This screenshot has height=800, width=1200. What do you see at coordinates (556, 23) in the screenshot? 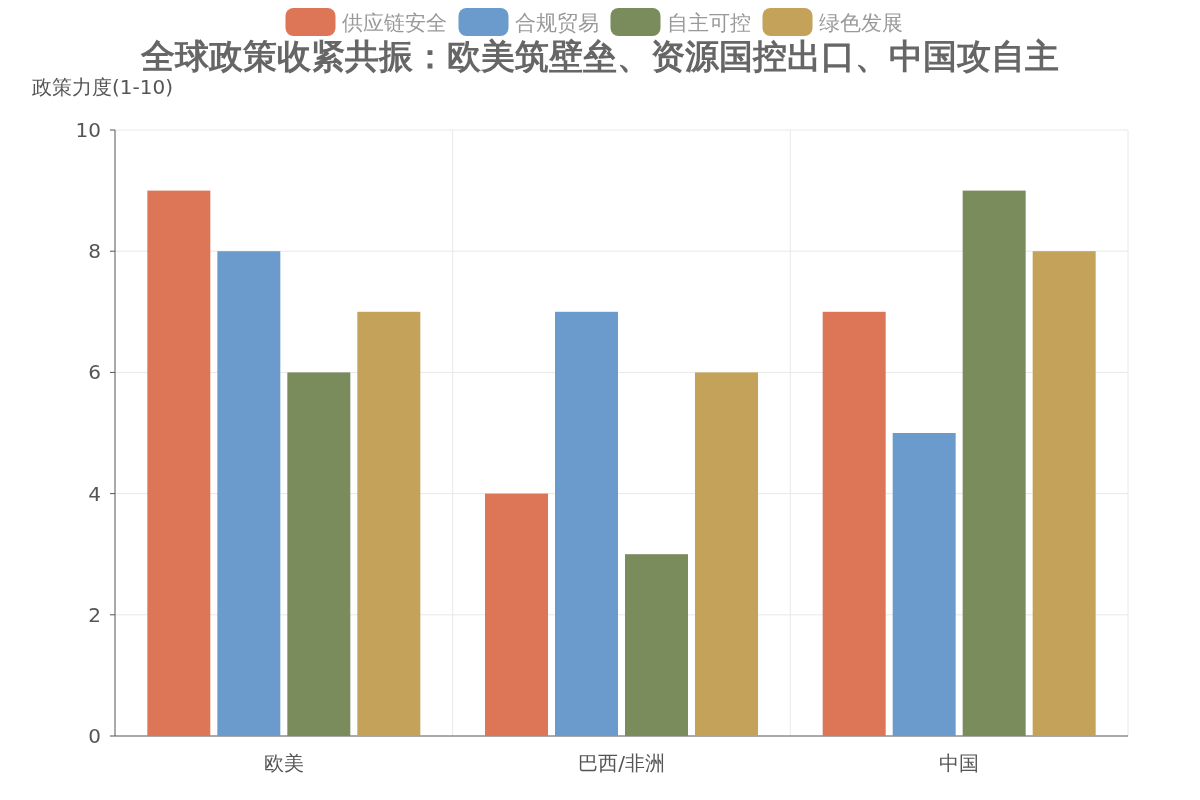
I see `legend-label: 合规贸易` at bounding box center [556, 23].